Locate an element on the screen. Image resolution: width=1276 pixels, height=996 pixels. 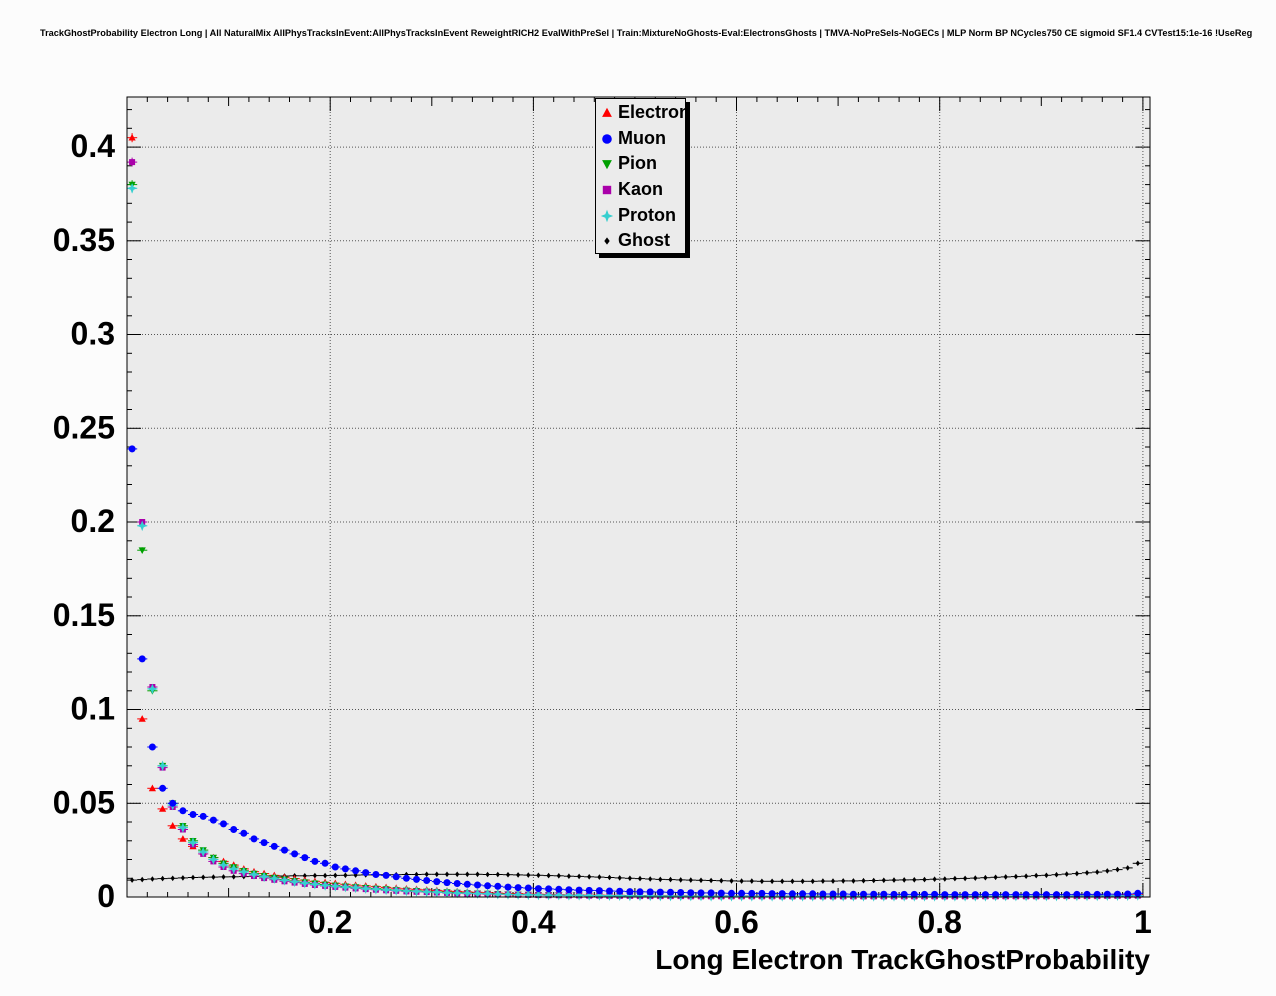
legend-label: Electron is located at coordinates (654, 111).